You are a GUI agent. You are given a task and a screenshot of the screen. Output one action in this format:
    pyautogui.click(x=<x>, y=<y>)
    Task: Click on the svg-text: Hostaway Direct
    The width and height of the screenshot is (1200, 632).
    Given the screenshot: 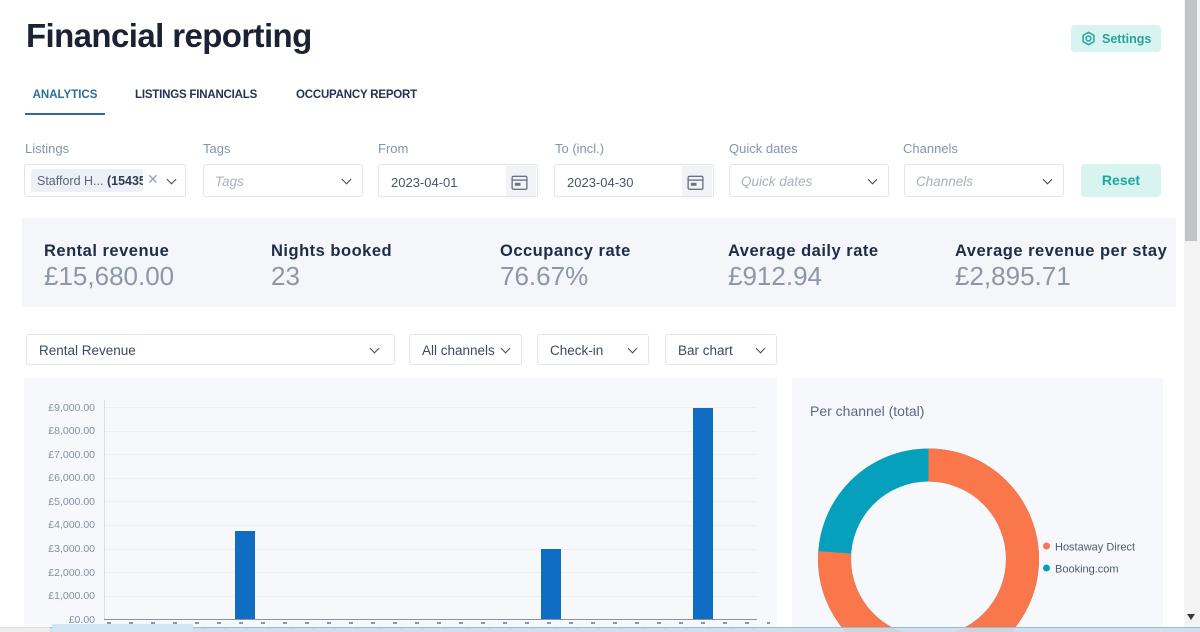 What is the action you would take?
    pyautogui.click(x=1095, y=548)
    